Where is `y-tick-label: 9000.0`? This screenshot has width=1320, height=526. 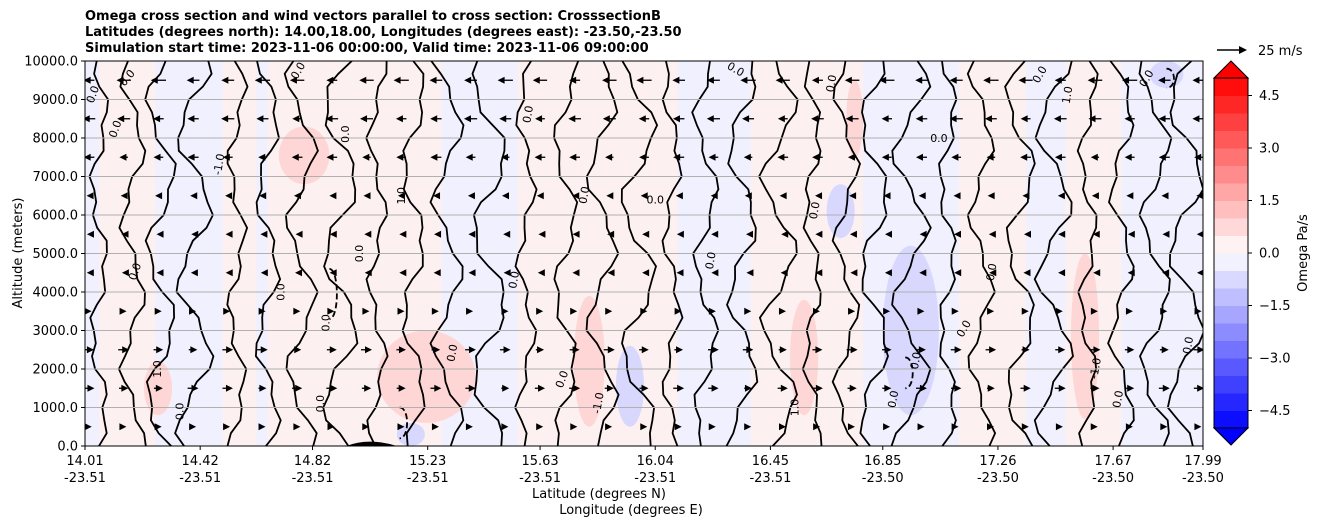
y-tick-label: 9000.0 is located at coordinates (56, 100).